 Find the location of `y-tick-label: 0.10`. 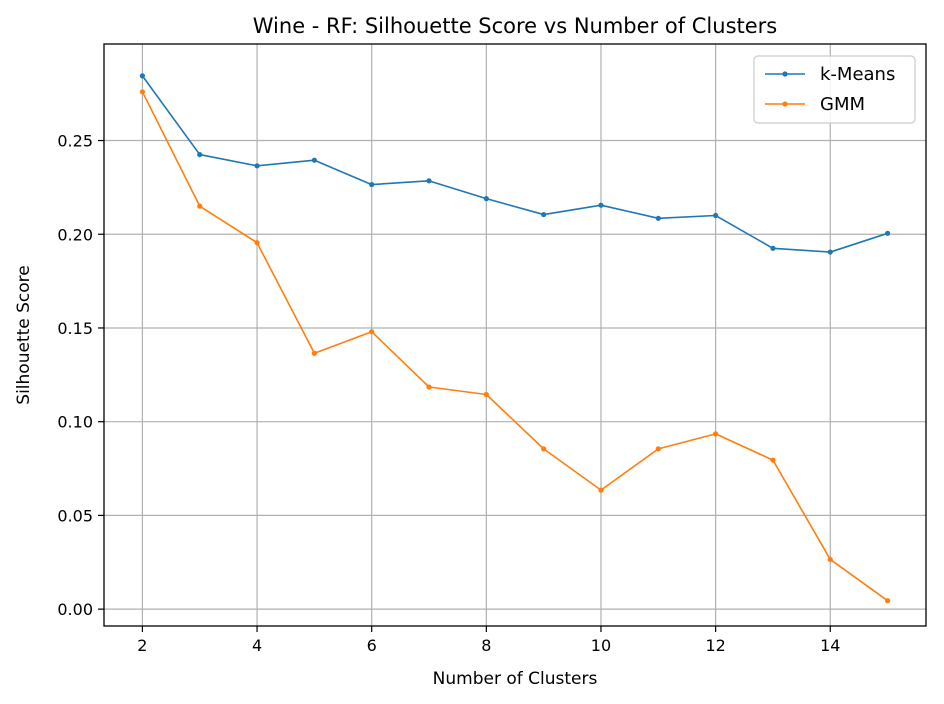

y-tick-label: 0.10 is located at coordinates (75, 422).